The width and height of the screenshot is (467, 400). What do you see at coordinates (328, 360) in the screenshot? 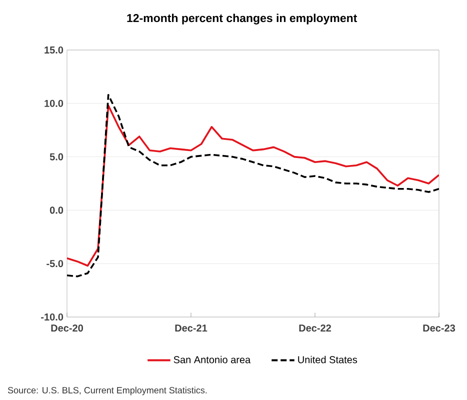
I see `legend-label: United States` at bounding box center [328, 360].